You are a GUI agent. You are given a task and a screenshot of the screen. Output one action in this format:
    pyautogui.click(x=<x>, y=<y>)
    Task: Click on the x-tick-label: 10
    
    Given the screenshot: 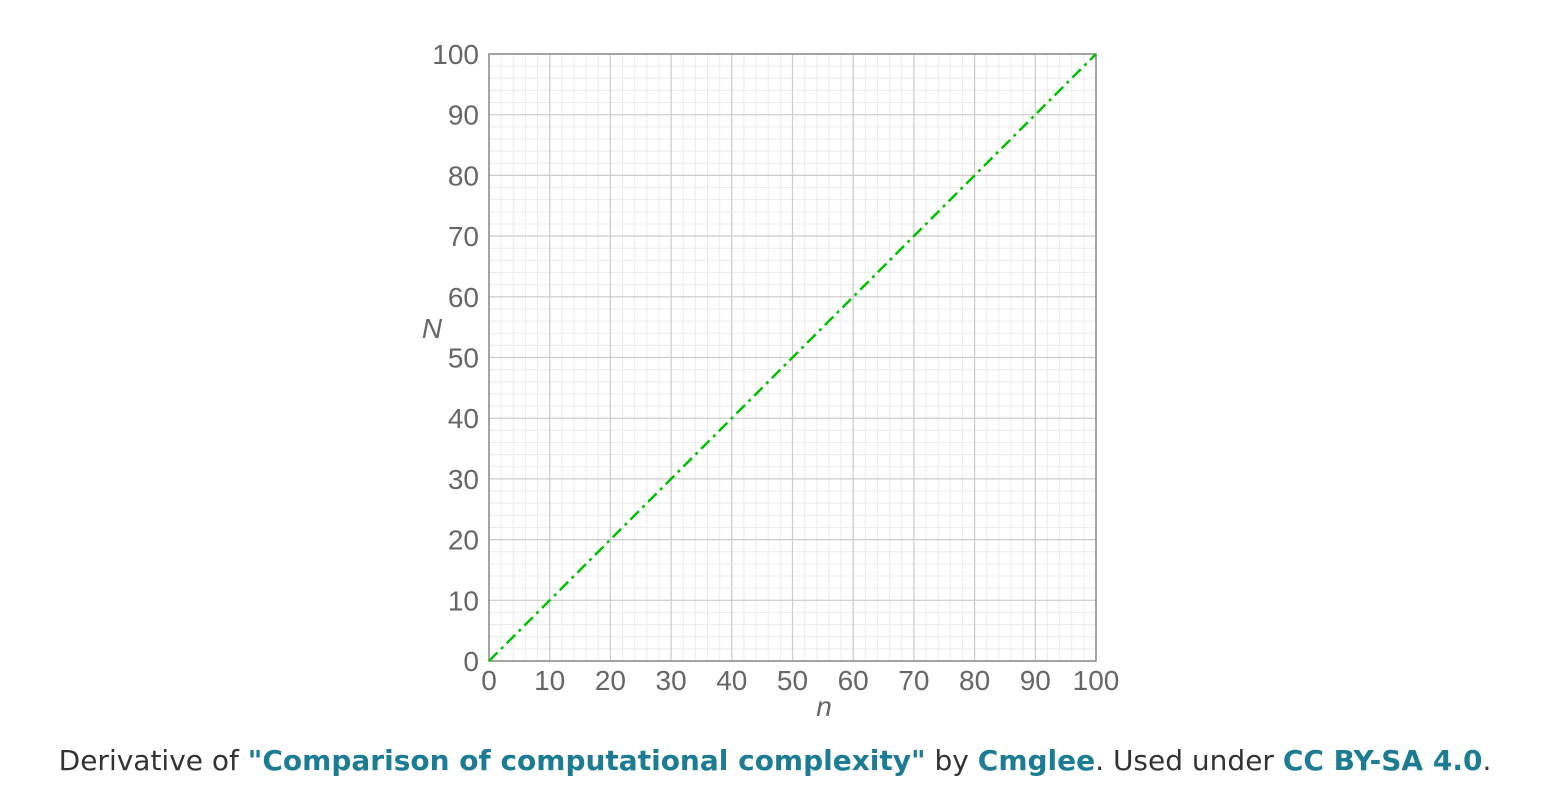 What is the action you would take?
    pyautogui.click(x=549, y=680)
    